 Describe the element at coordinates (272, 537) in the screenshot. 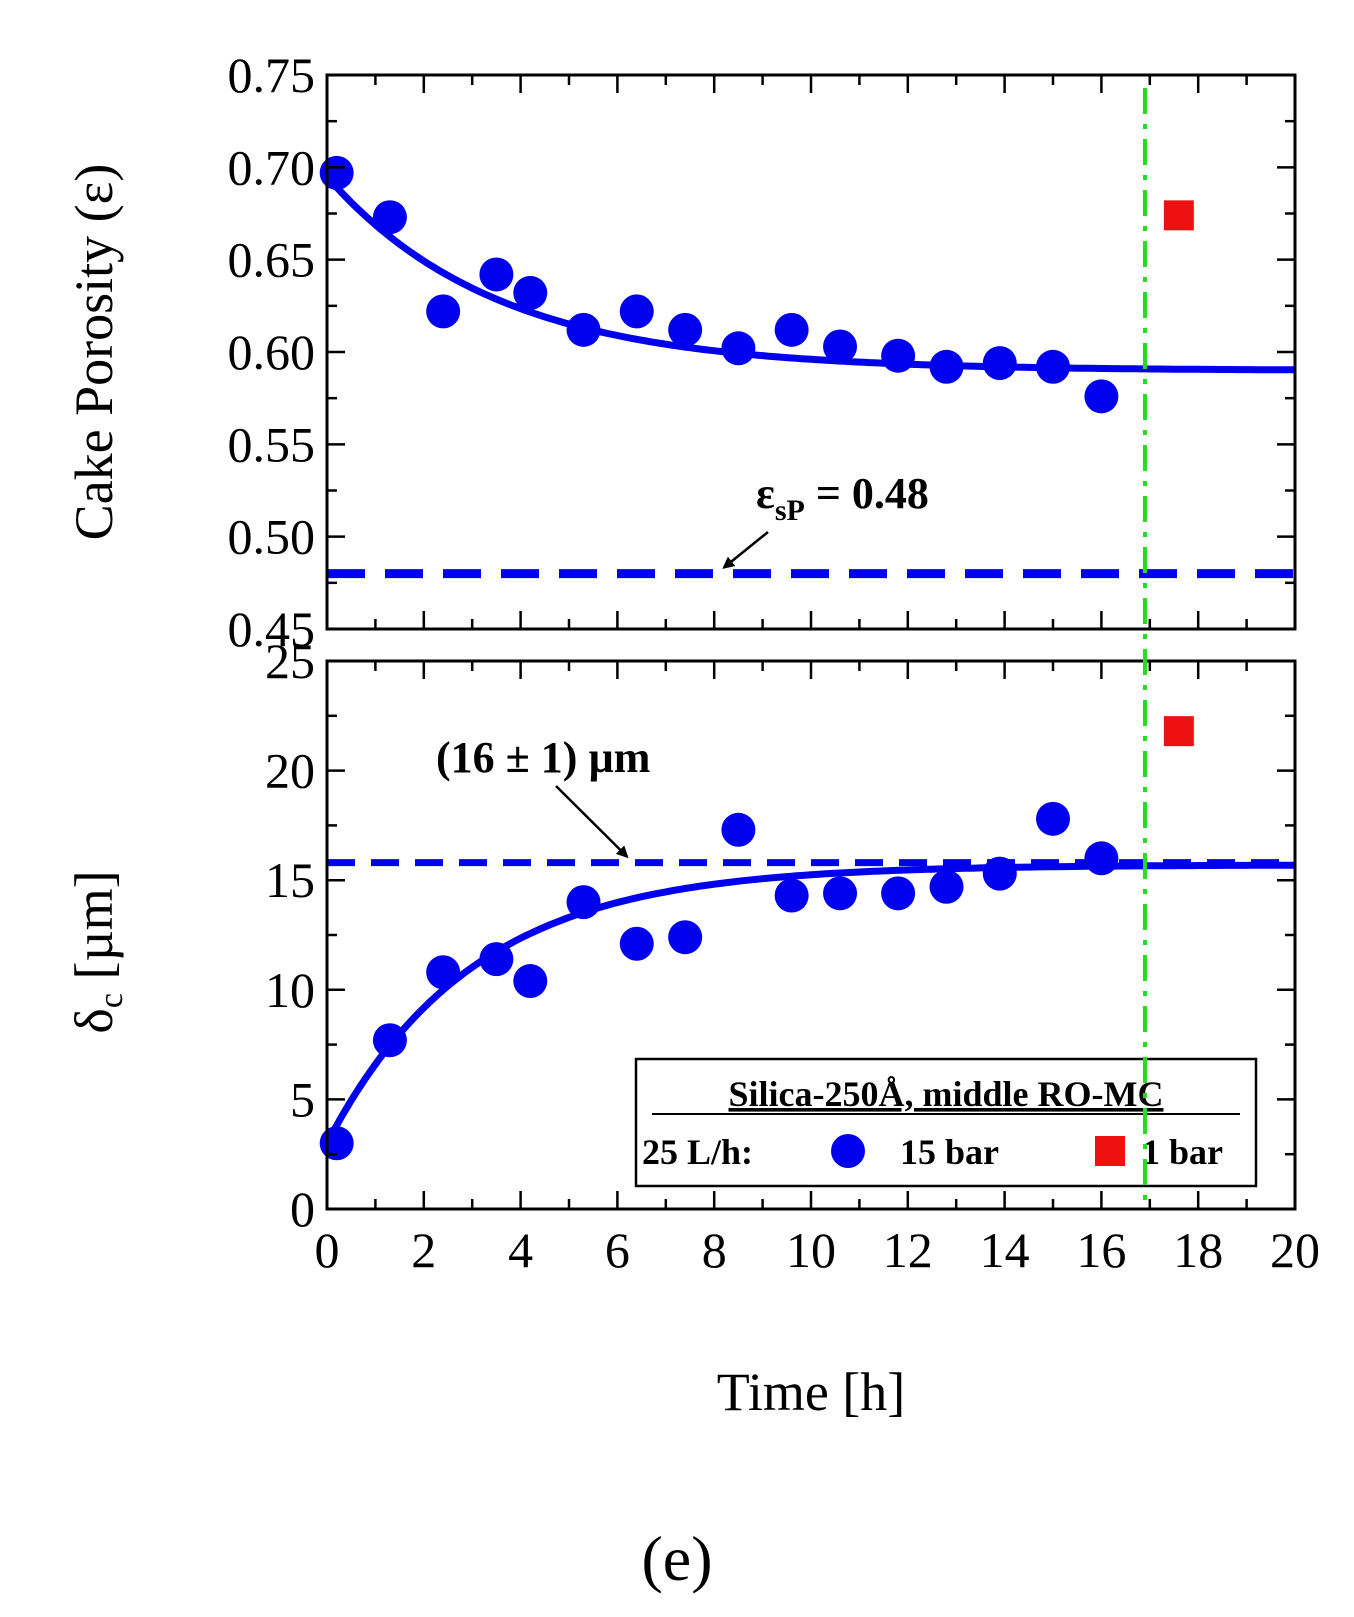

I see `porosity-y-tick-label: 0.50` at that location.